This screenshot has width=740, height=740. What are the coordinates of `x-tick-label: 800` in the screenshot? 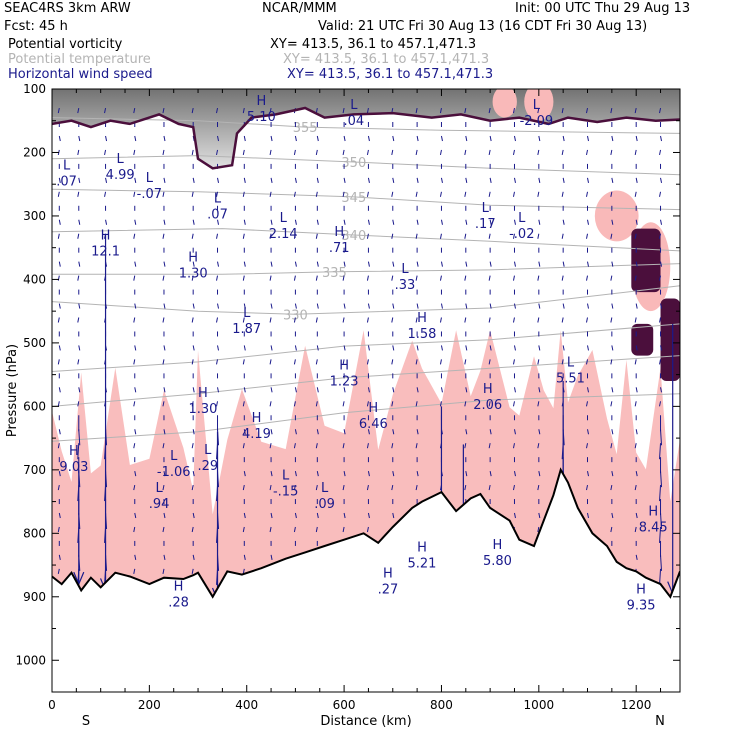 It's located at (441, 705).